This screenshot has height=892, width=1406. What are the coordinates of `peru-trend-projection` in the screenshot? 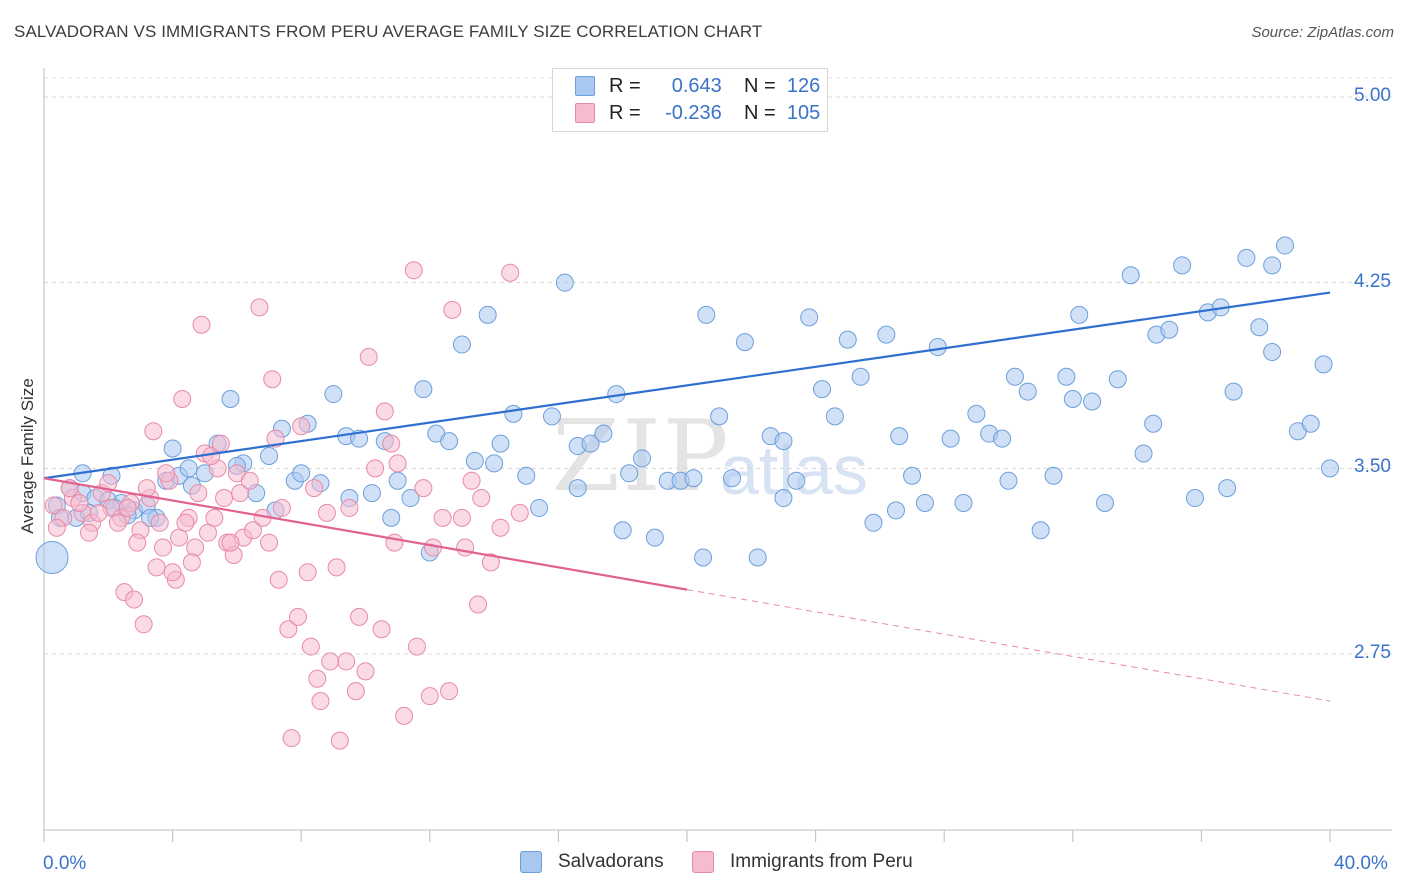 It's located at (1008, 645).